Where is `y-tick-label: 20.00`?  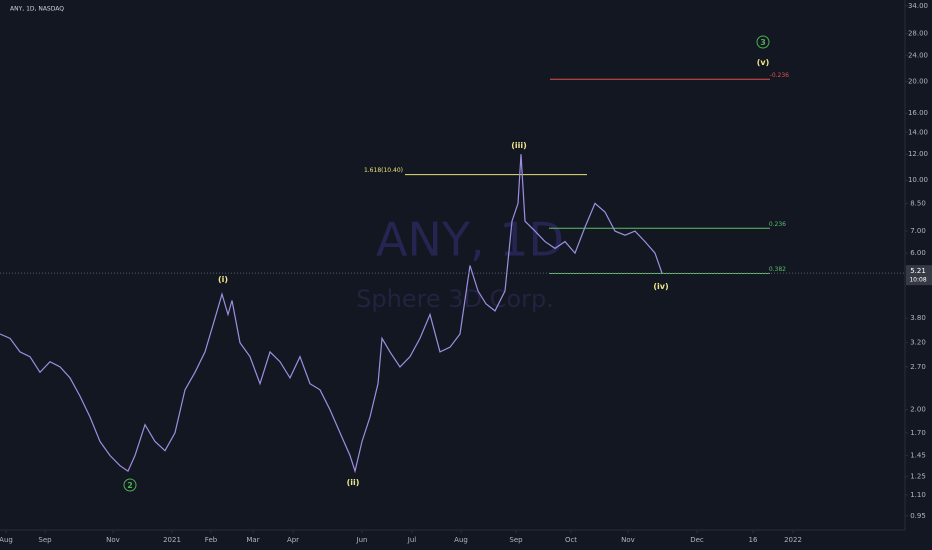
y-tick-label: 20.00 is located at coordinates (918, 81).